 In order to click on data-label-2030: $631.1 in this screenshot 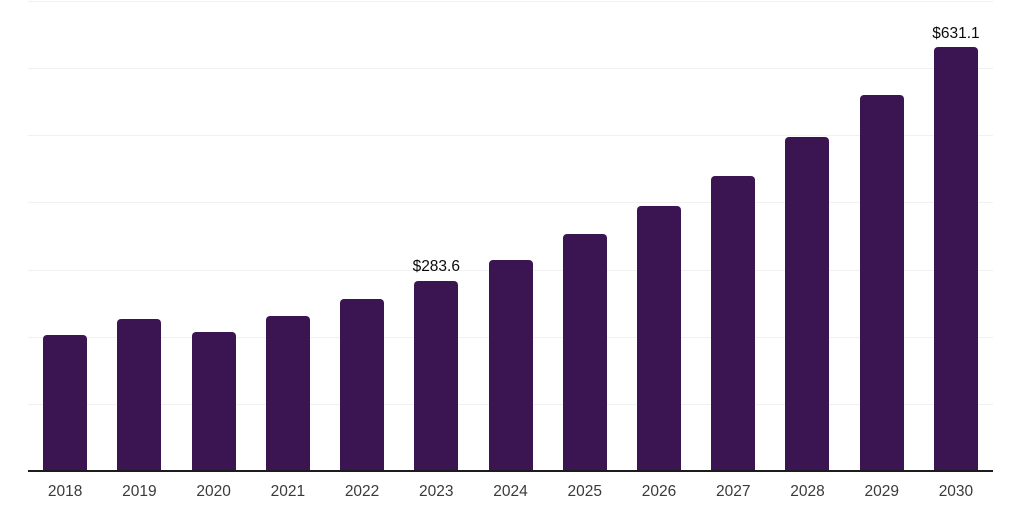, I will do `click(956, 33)`.